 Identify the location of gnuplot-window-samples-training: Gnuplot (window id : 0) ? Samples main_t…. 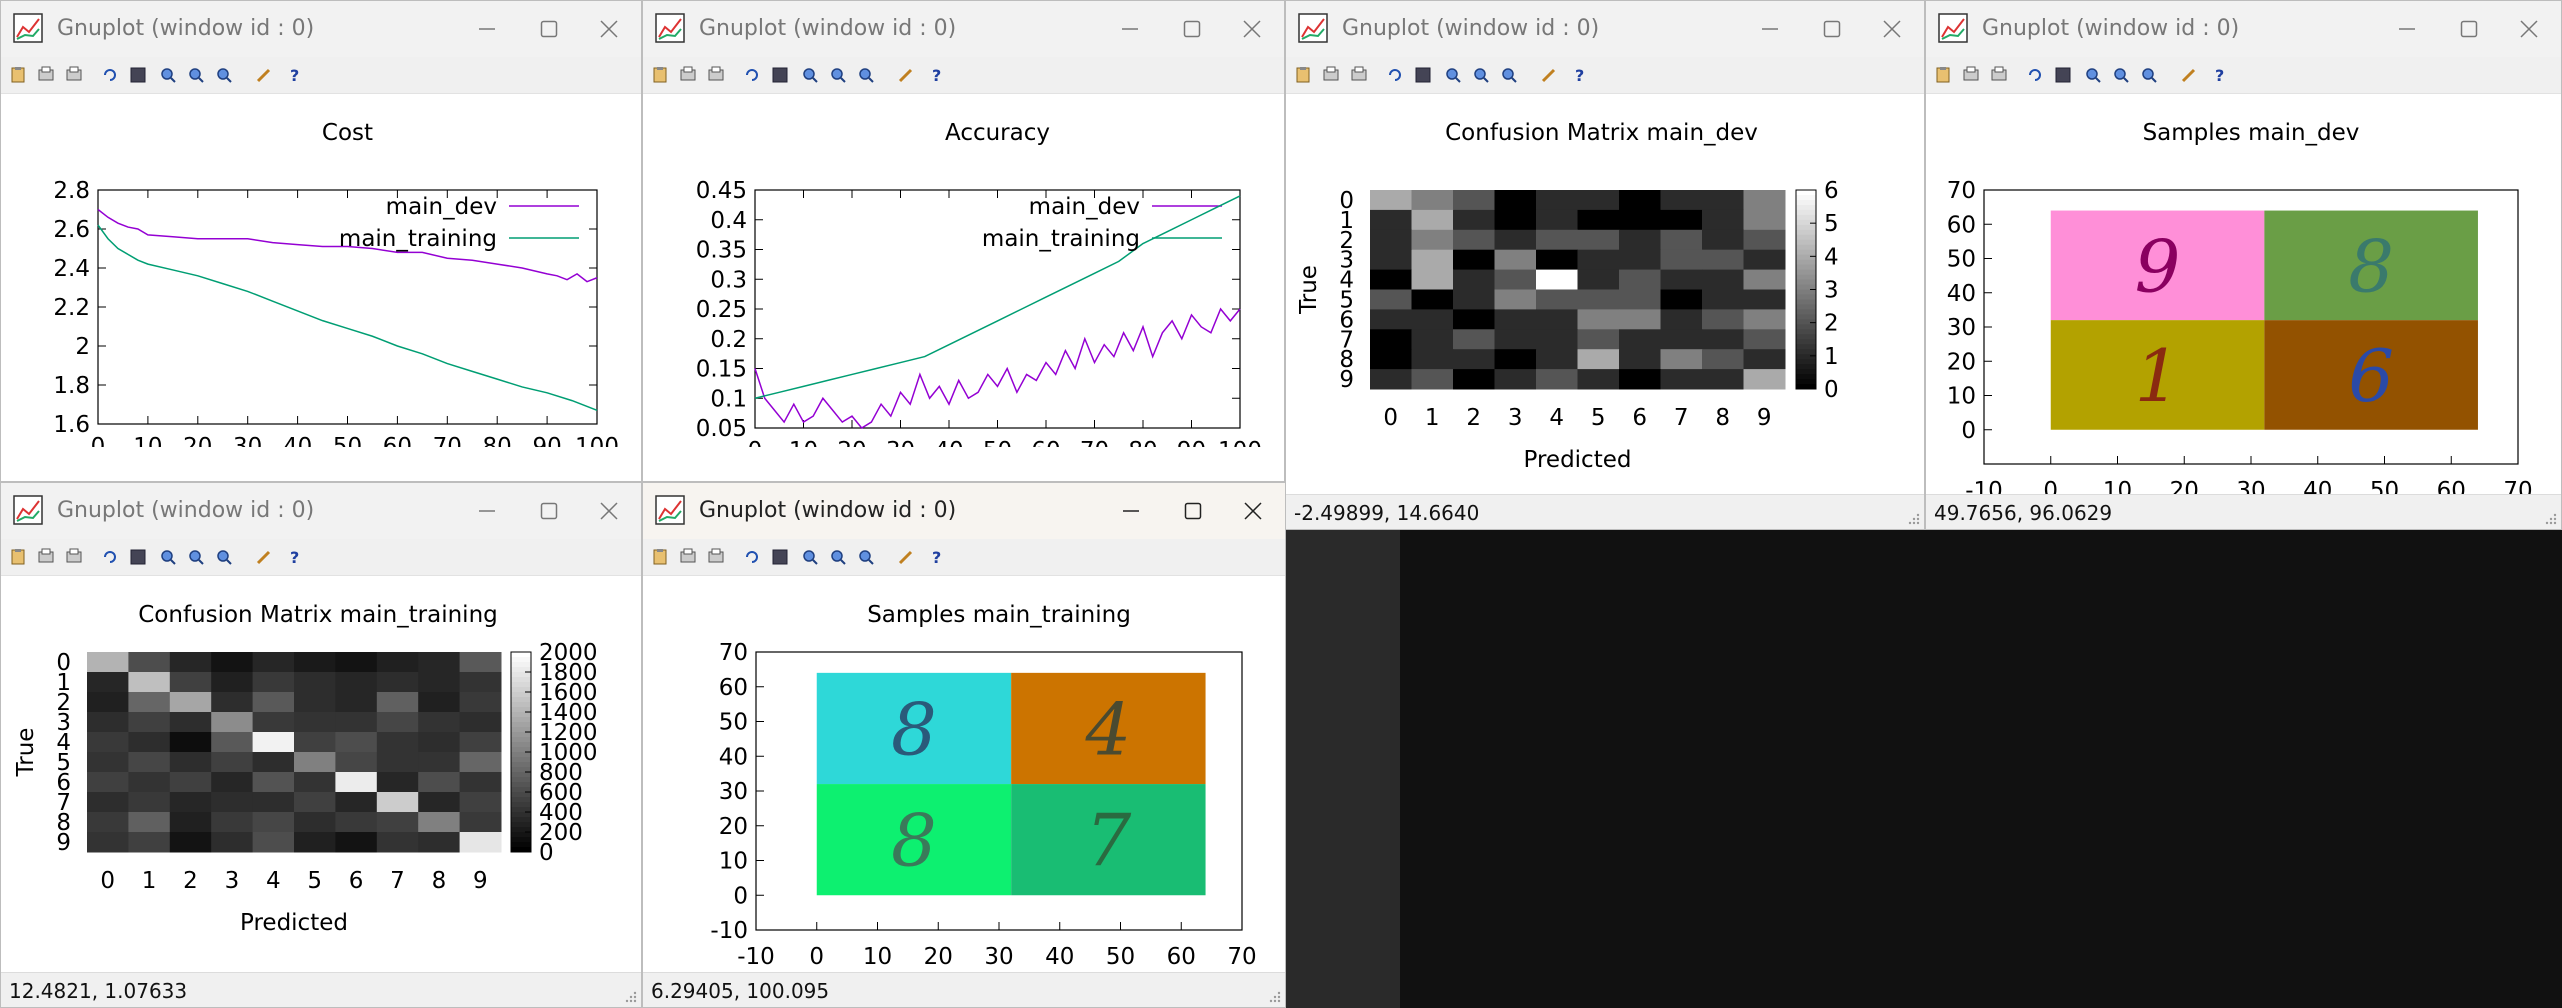
(964, 745).